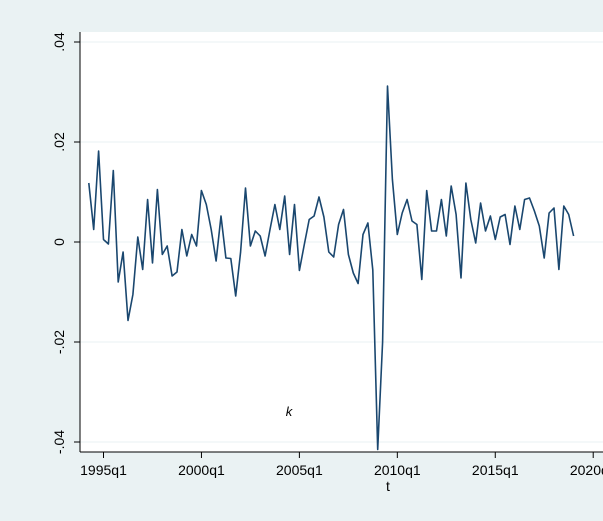 The width and height of the screenshot is (603, 521). I want to click on x-axis-title: t, so click(388, 486).